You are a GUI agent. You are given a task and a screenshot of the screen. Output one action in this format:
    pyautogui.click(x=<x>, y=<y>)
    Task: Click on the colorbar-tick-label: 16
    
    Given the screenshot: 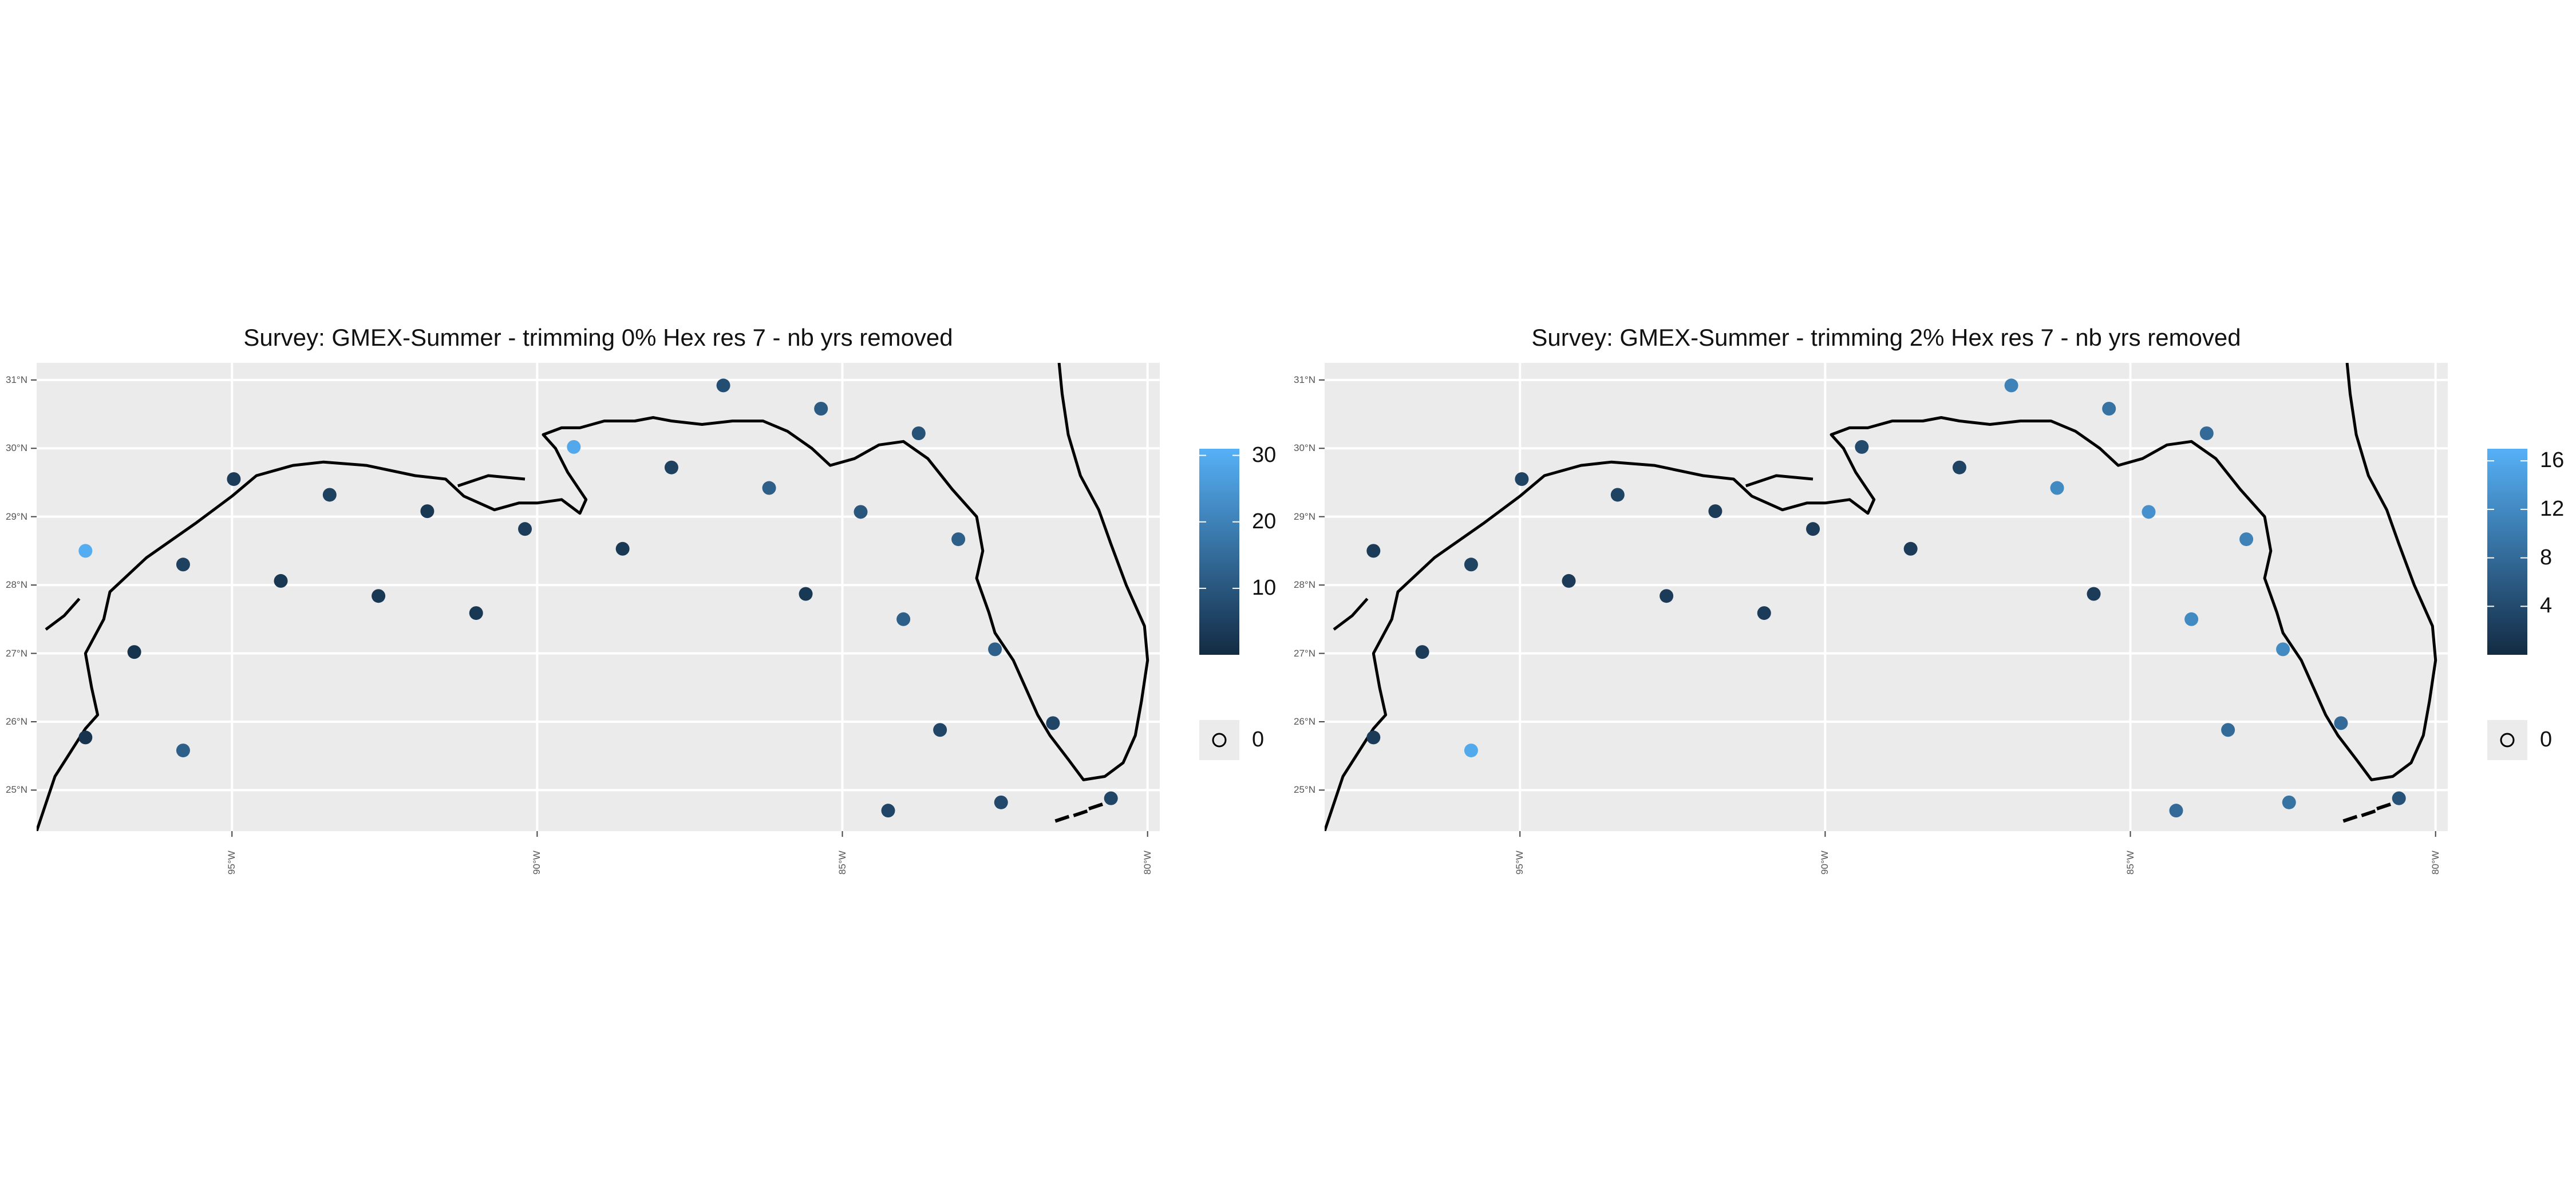 What is the action you would take?
    pyautogui.click(x=2552, y=461)
    